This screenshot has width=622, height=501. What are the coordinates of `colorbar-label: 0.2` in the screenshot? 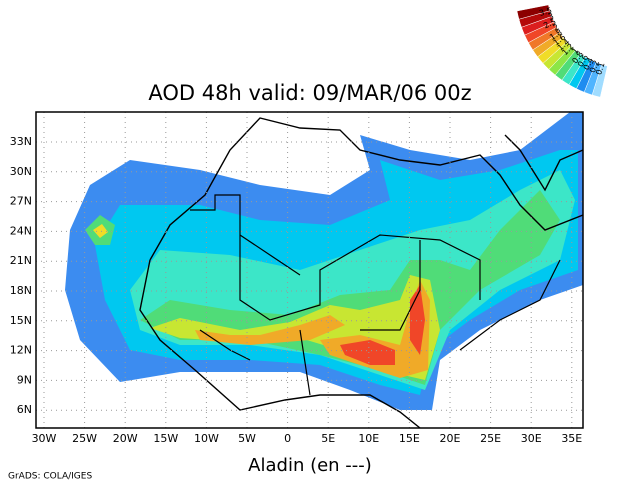 It's located at (594, 66).